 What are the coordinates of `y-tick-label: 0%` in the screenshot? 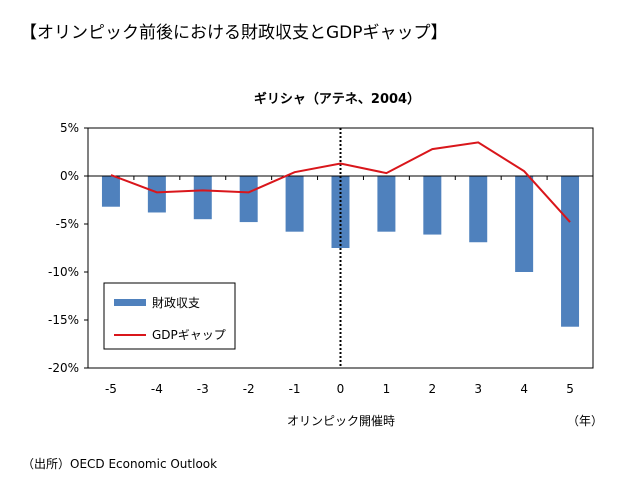 It's located at (69, 176).